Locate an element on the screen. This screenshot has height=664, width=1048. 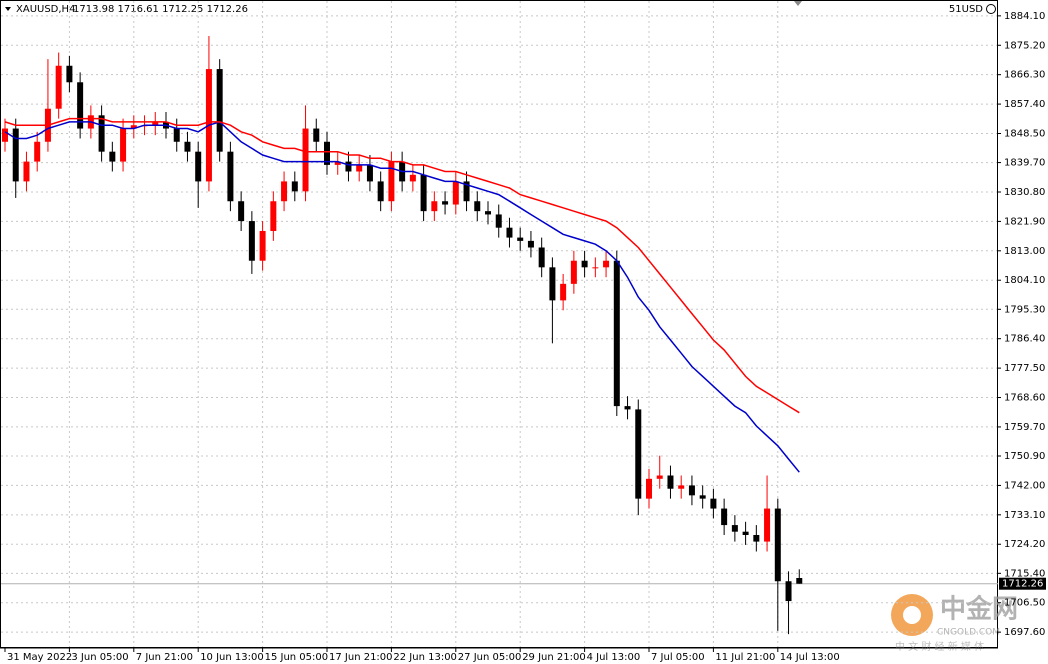
y-tick-label: 1795.30 is located at coordinates (1024, 309).